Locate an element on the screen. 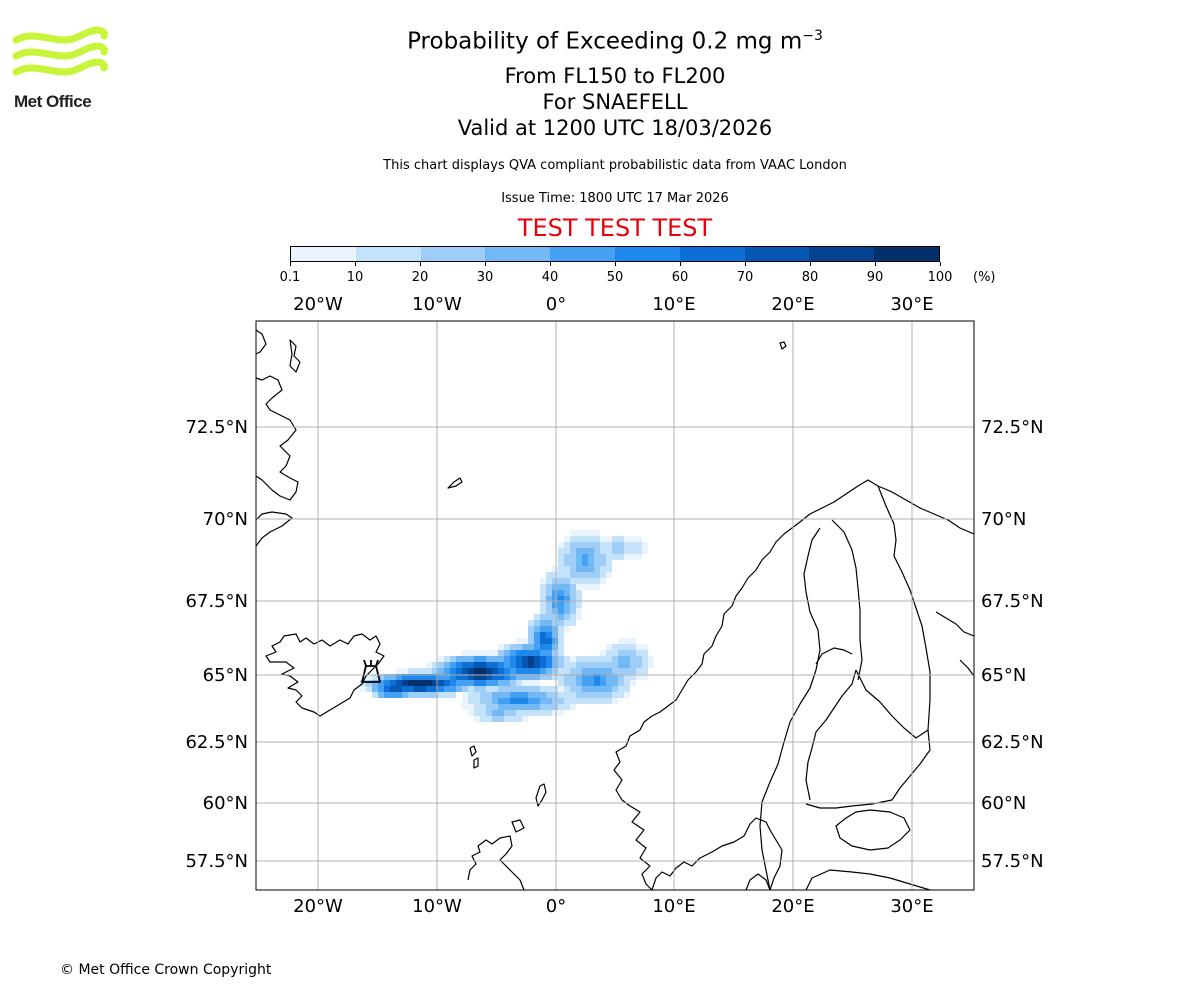 Image resolution: width=1200 pixels, height=1000 pixels. coastline-kola is located at coordinates (954, 644).